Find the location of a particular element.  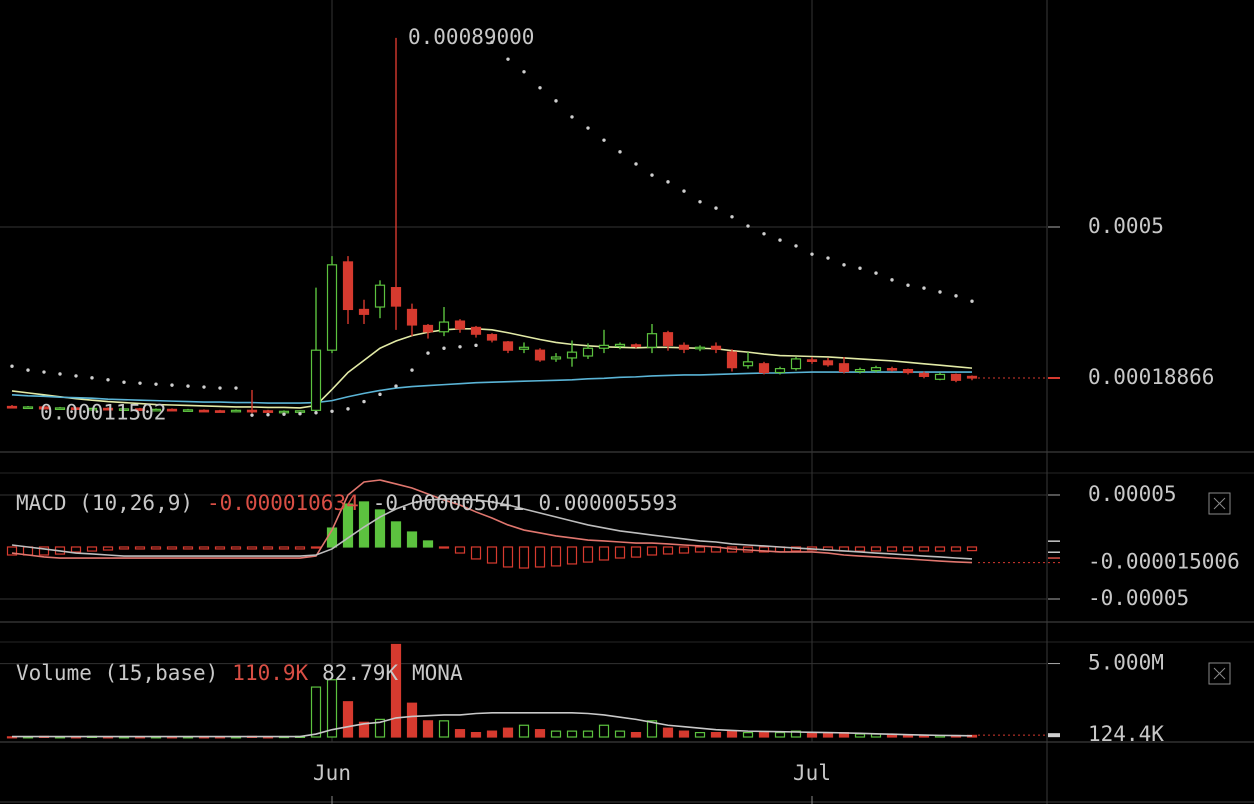

legend-value: 82.79K is located at coordinates (360, 673).